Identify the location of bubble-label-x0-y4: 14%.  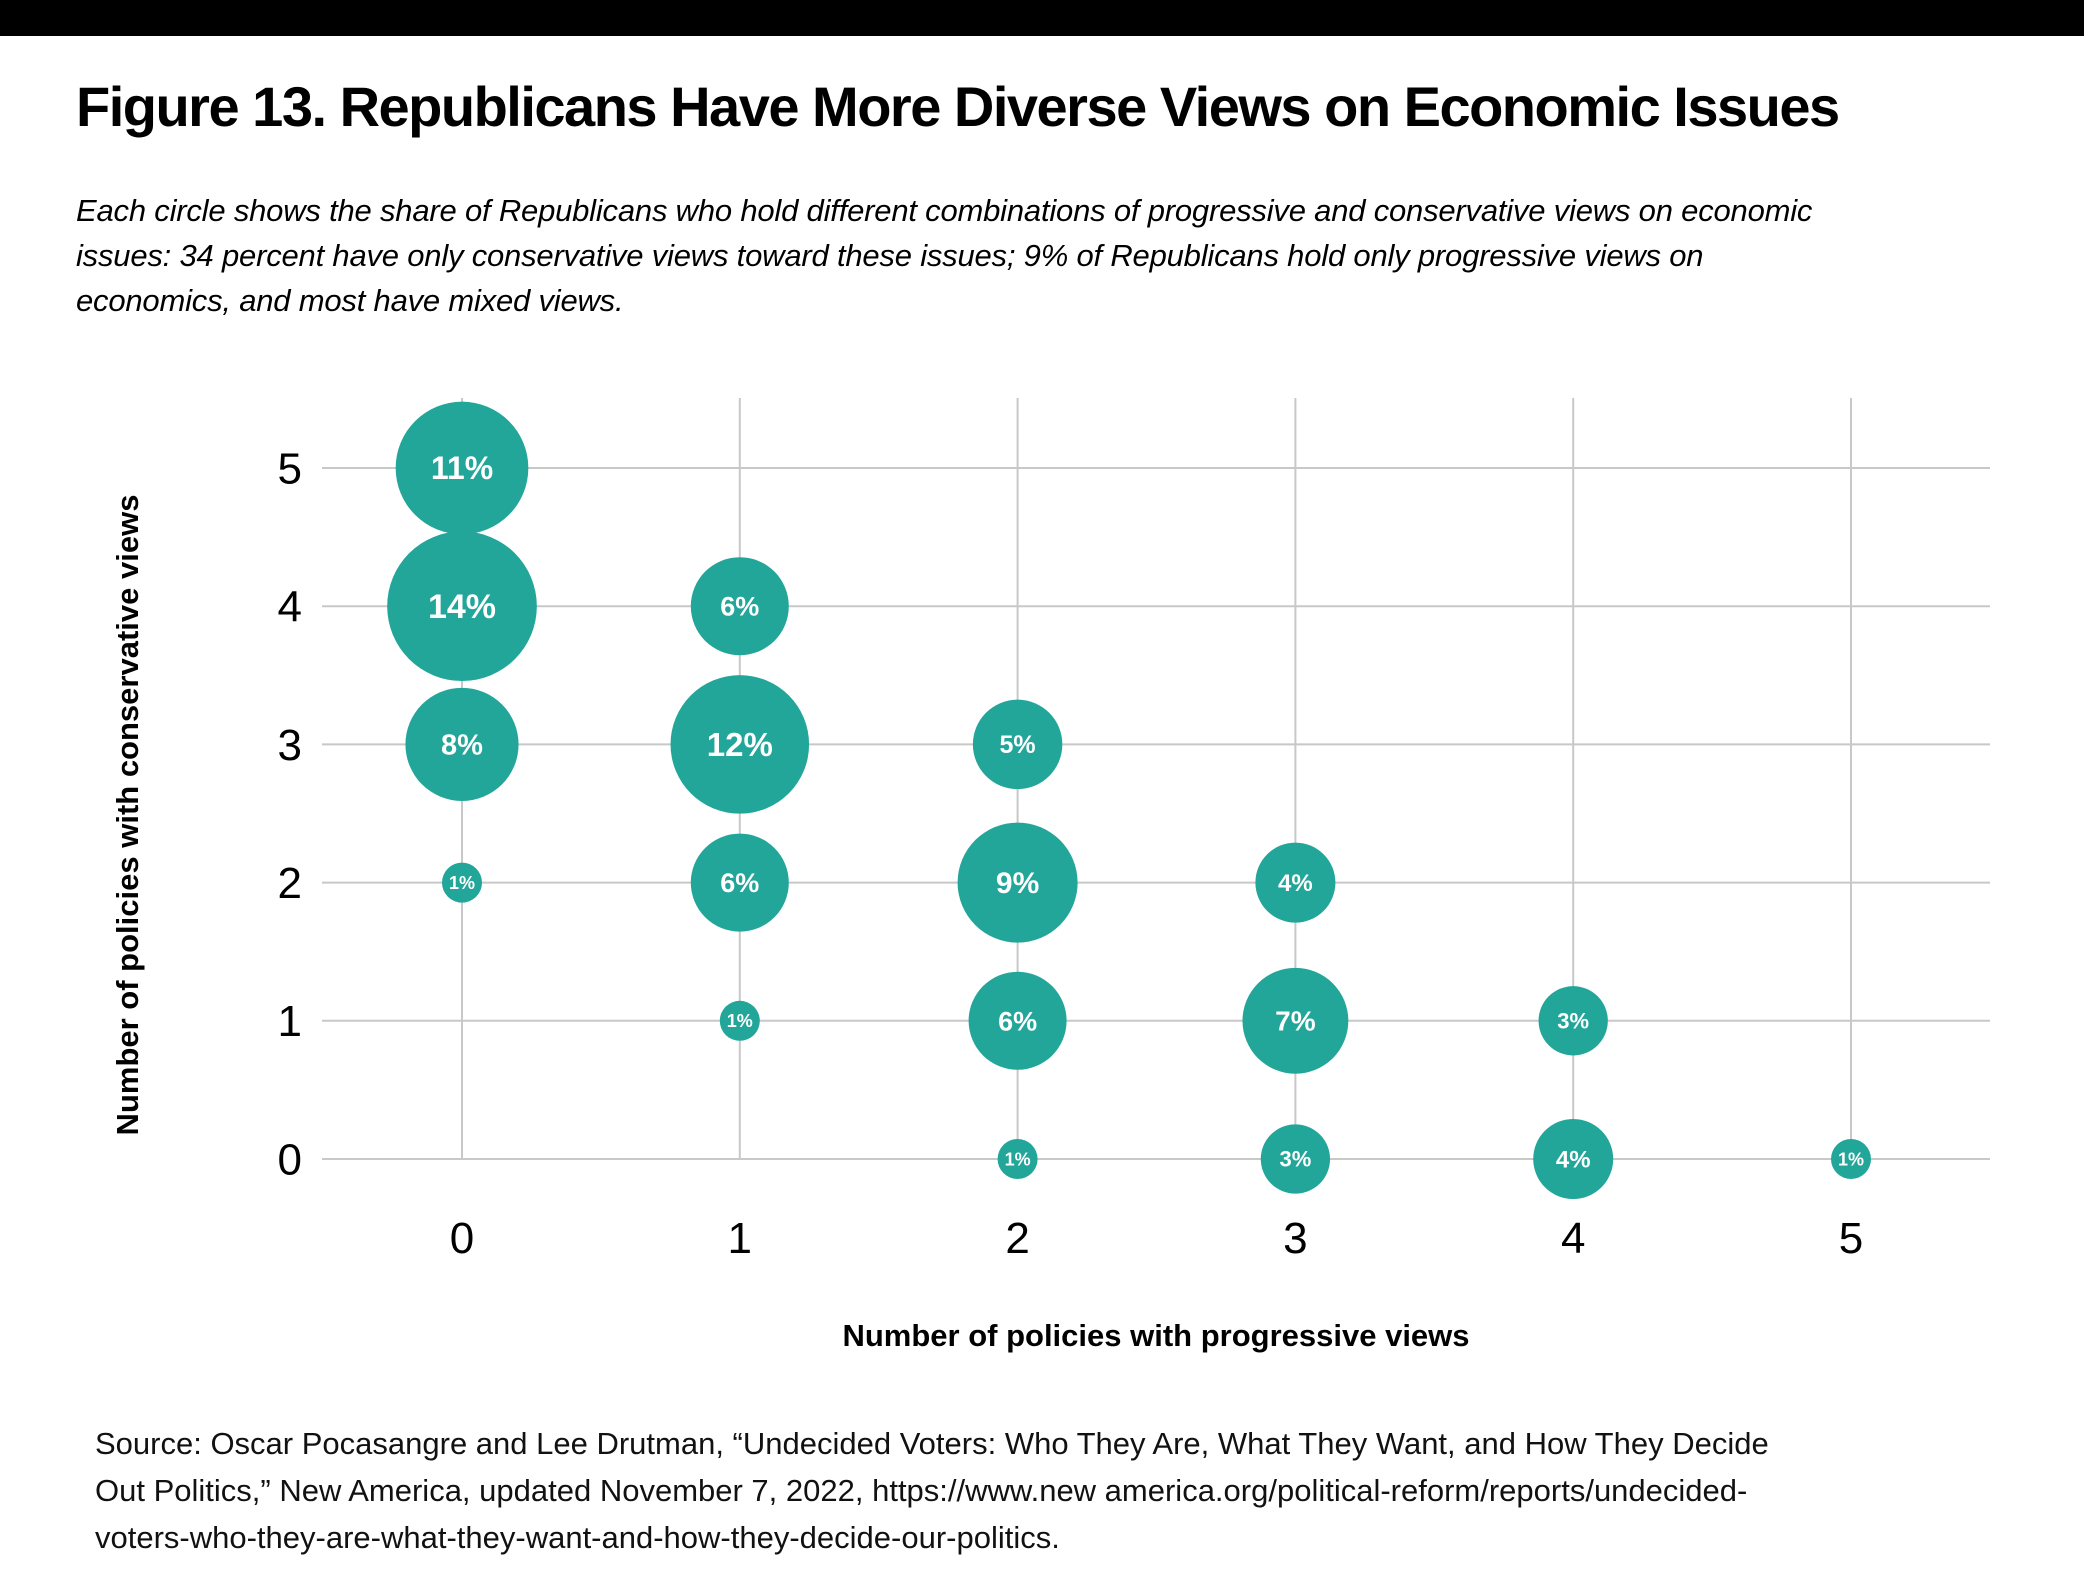
(462, 607).